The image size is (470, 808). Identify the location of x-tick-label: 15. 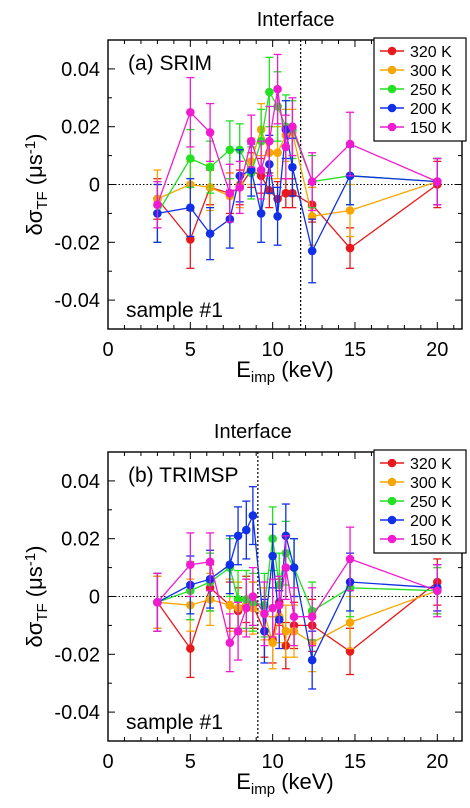
(355, 762).